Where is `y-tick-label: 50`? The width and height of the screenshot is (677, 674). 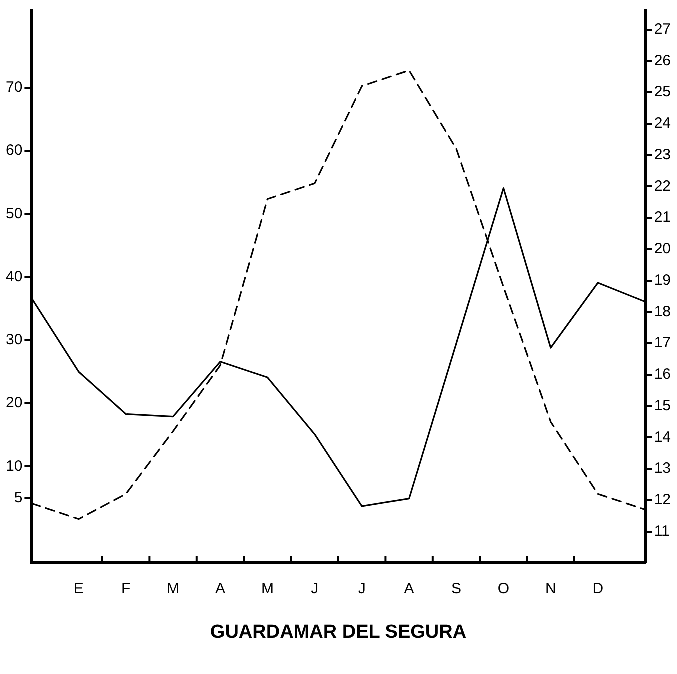
y-tick-label: 50 is located at coordinates (14, 213).